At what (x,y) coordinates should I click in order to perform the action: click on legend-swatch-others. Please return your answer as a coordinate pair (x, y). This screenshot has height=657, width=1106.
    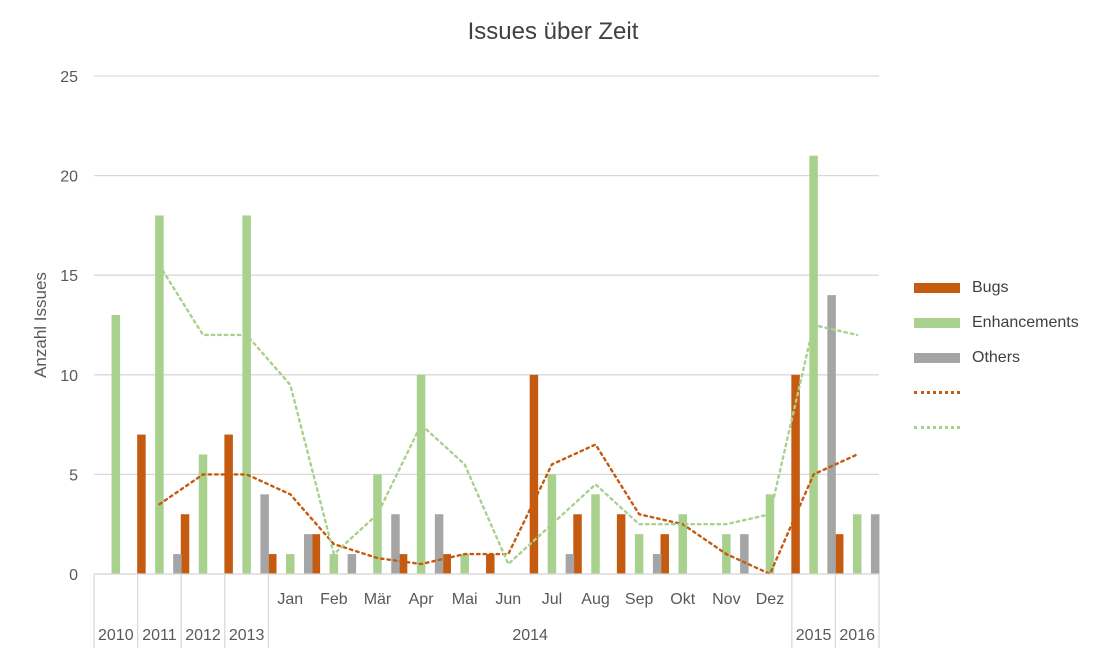
    Looking at the image, I should click on (937, 357).